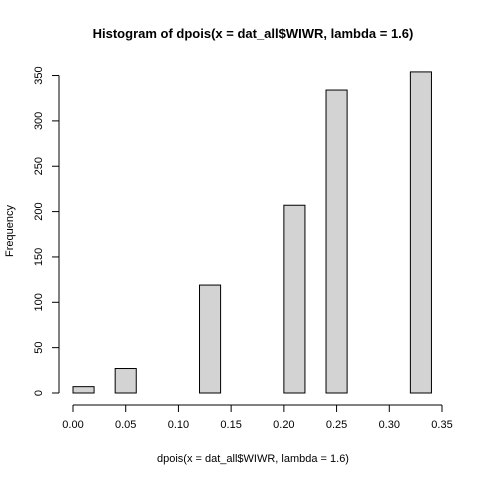 The height and width of the screenshot is (485, 480). What do you see at coordinates (39, 257) in the screenshot?
I see `y-tick-label: 150` at bounding box center [39, 257].